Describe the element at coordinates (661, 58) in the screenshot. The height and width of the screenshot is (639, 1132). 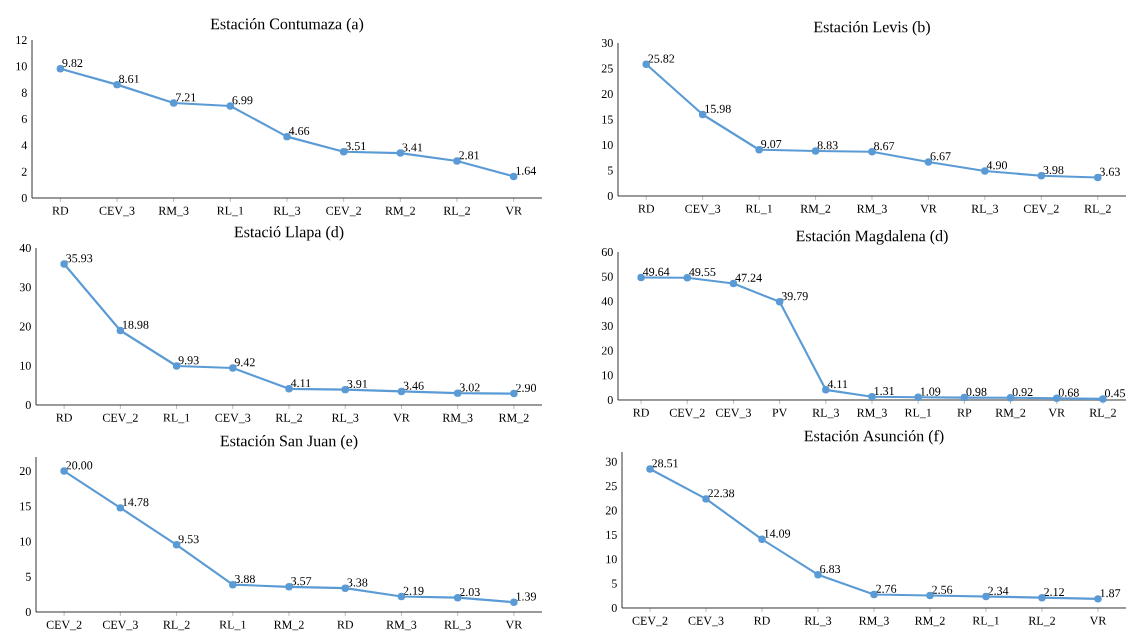
I see `data-label: 25.82` at that location.